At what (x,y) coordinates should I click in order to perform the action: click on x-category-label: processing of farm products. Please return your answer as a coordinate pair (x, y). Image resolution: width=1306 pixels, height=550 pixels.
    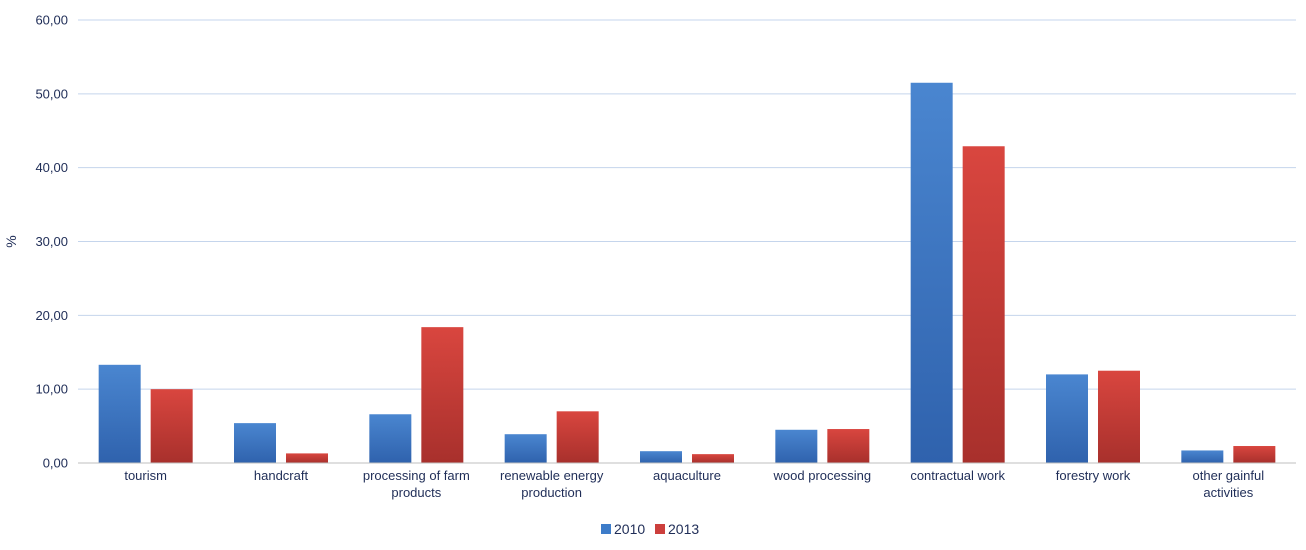
    Looking at the image, I should click on (416, 484).